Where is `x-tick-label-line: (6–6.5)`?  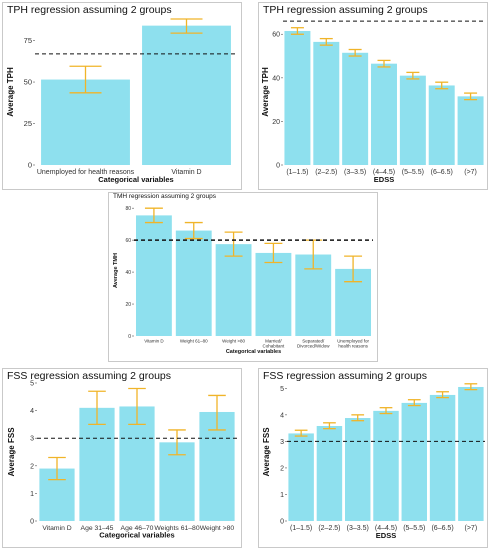 x-tick-label-line: (6–6.5) is located at coordinates (442, 528).